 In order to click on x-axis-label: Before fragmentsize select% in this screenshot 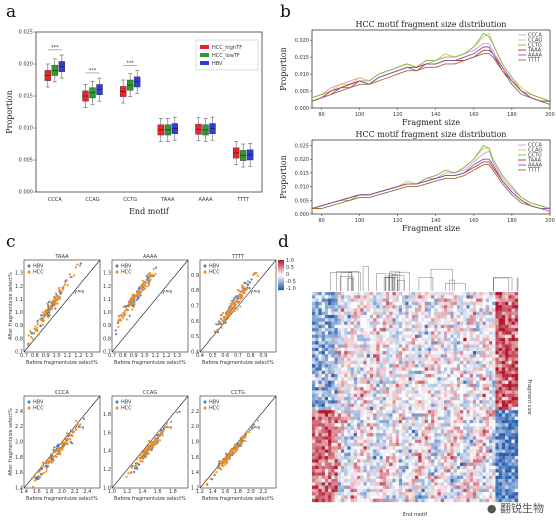, I will do `click(150, 363)`.